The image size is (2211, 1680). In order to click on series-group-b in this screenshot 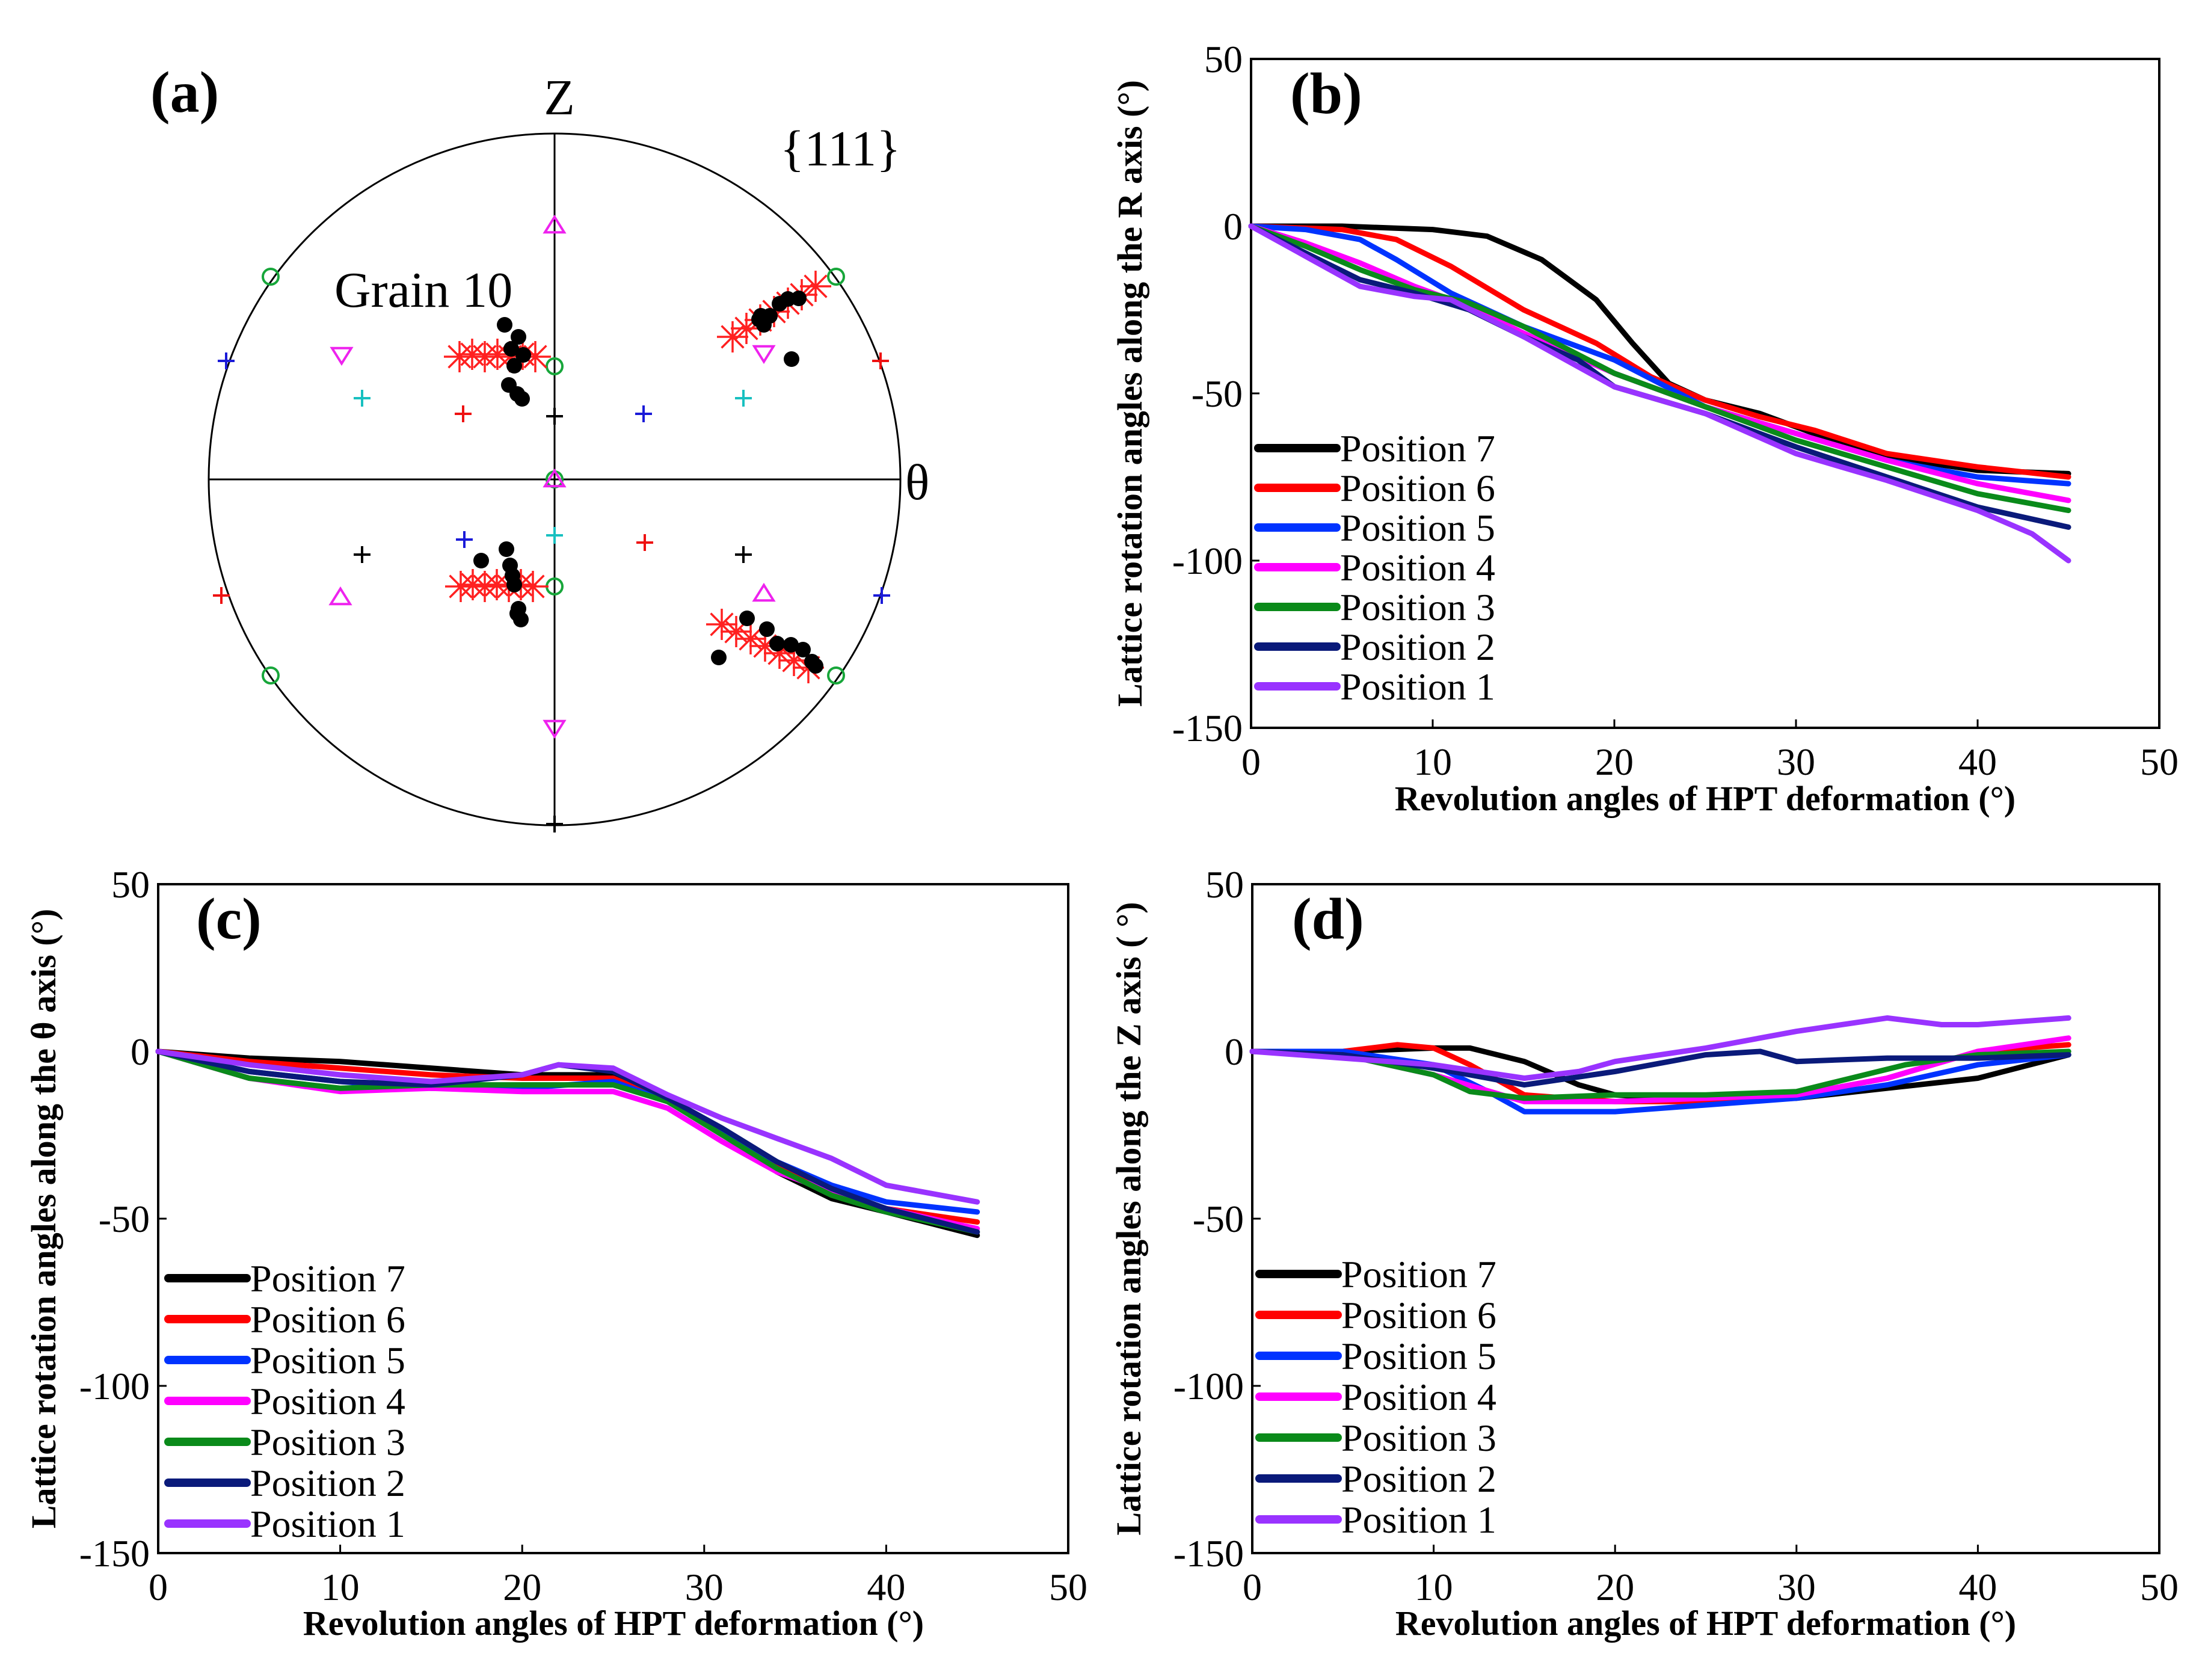, I will do `click(1659, 393)`.